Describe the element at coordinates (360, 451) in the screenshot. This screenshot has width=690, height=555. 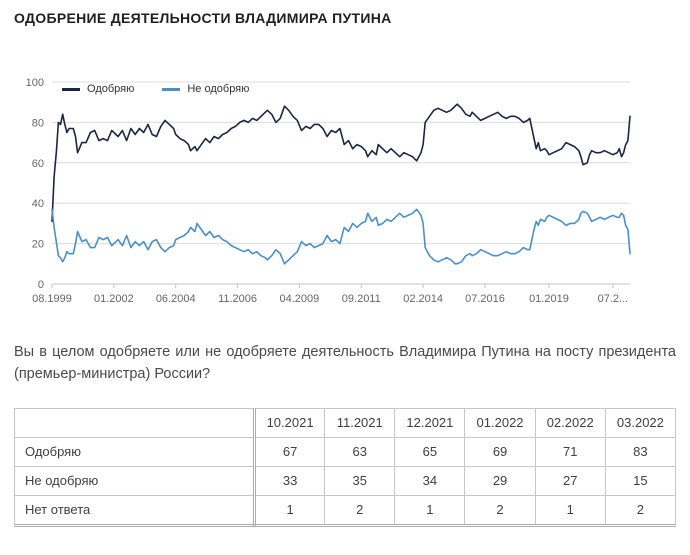
I see `table-cell: 63` at that location.